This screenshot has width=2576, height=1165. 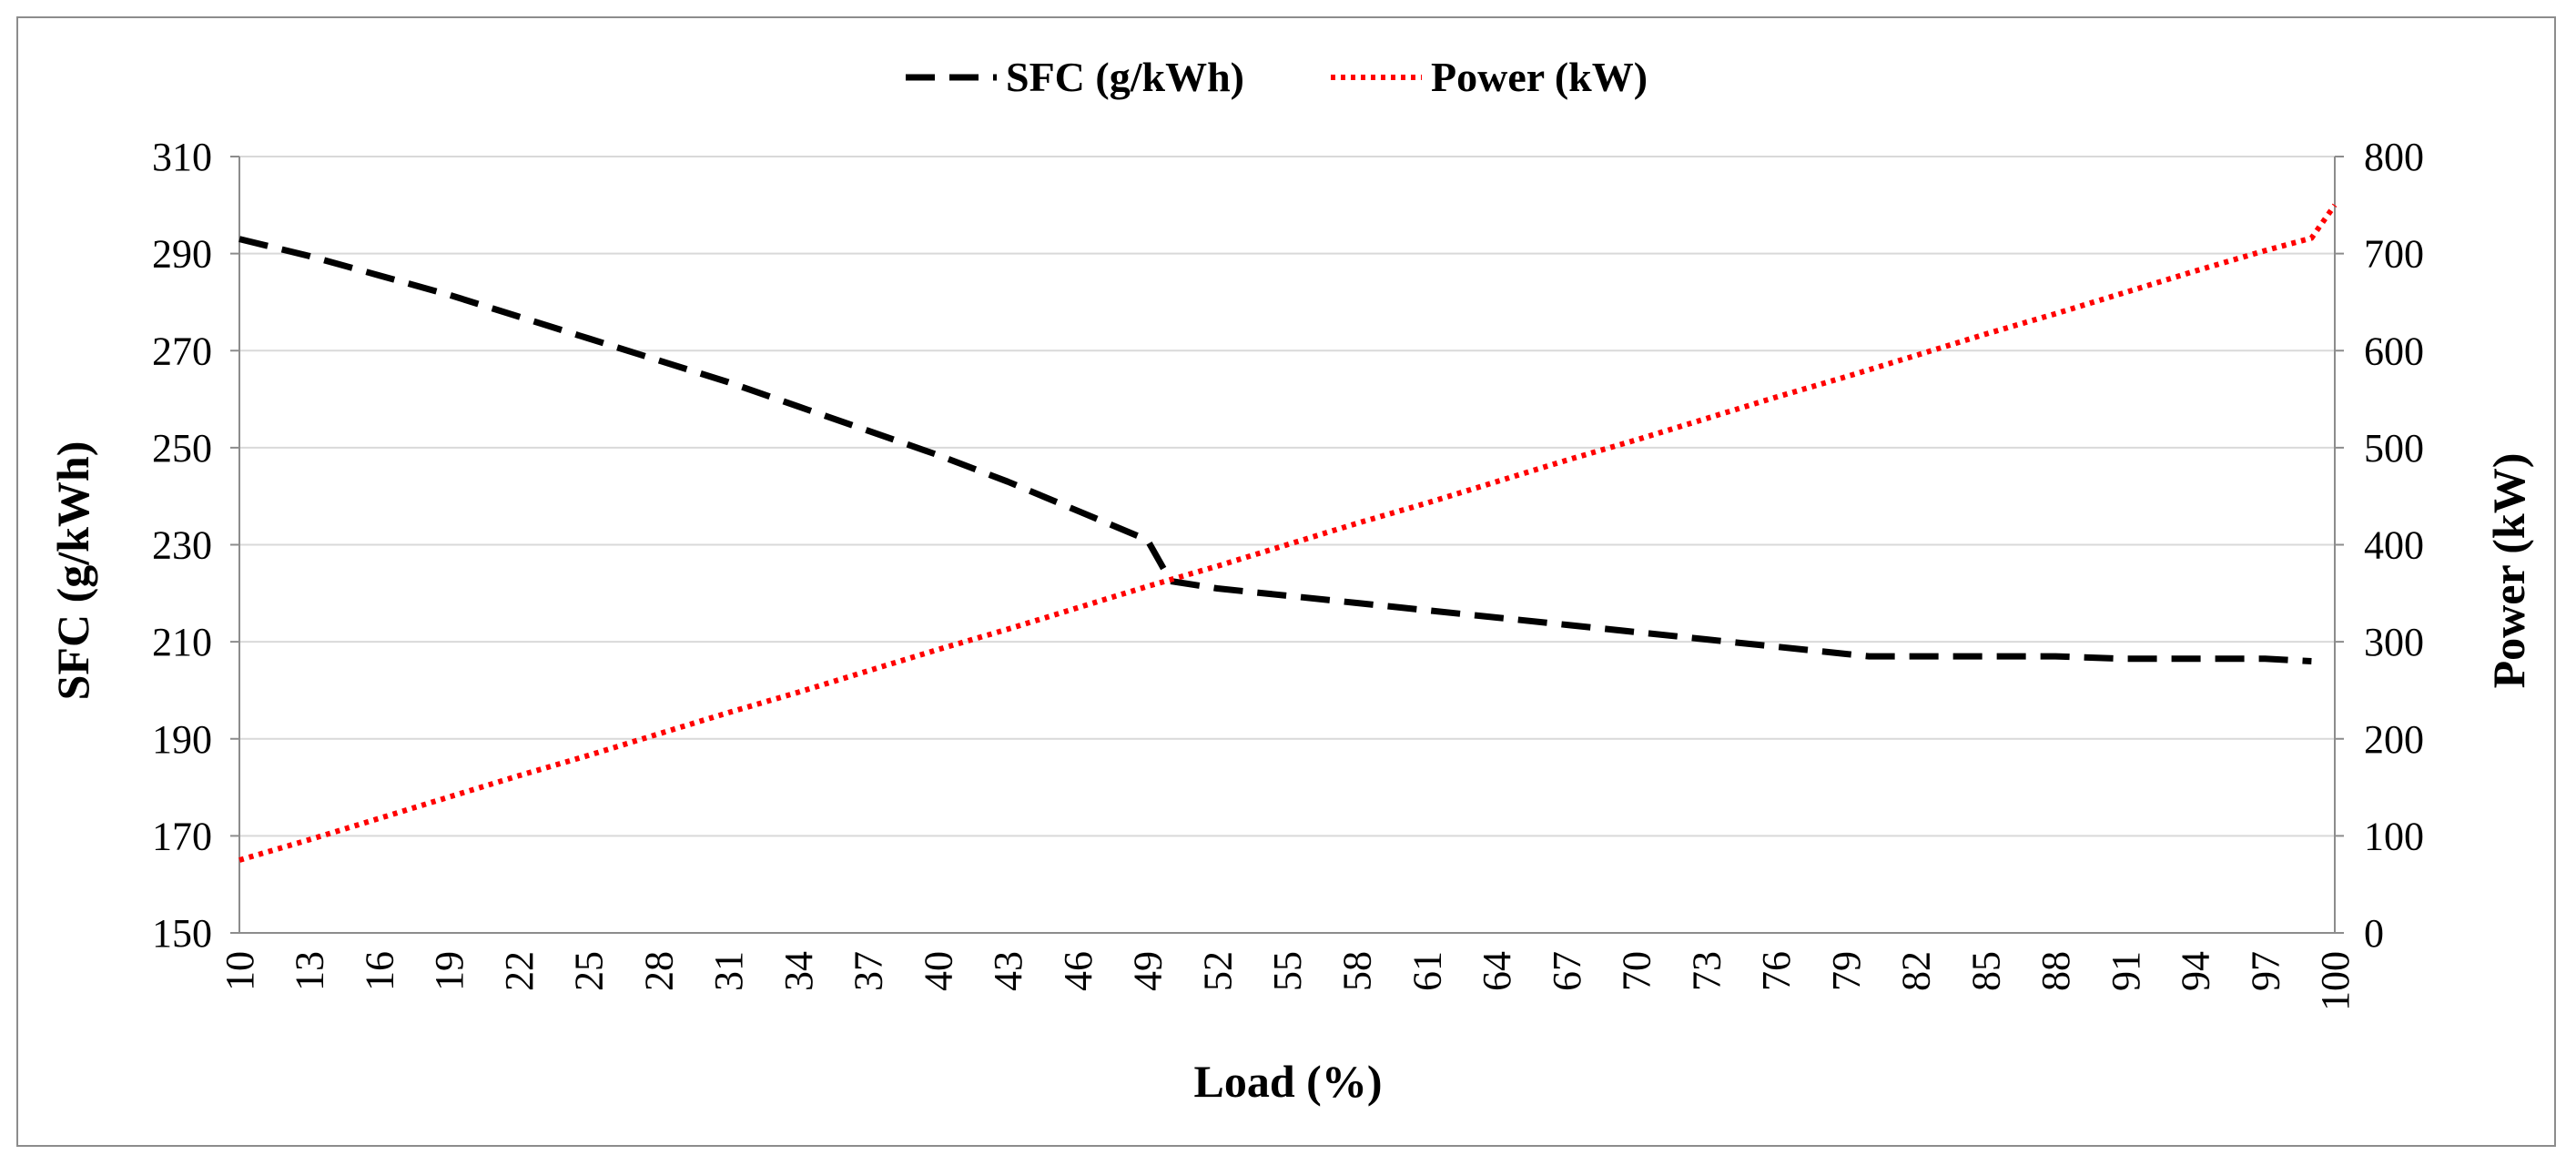 I want to click on x-tick-label: 13, so click(x=310, y=971).